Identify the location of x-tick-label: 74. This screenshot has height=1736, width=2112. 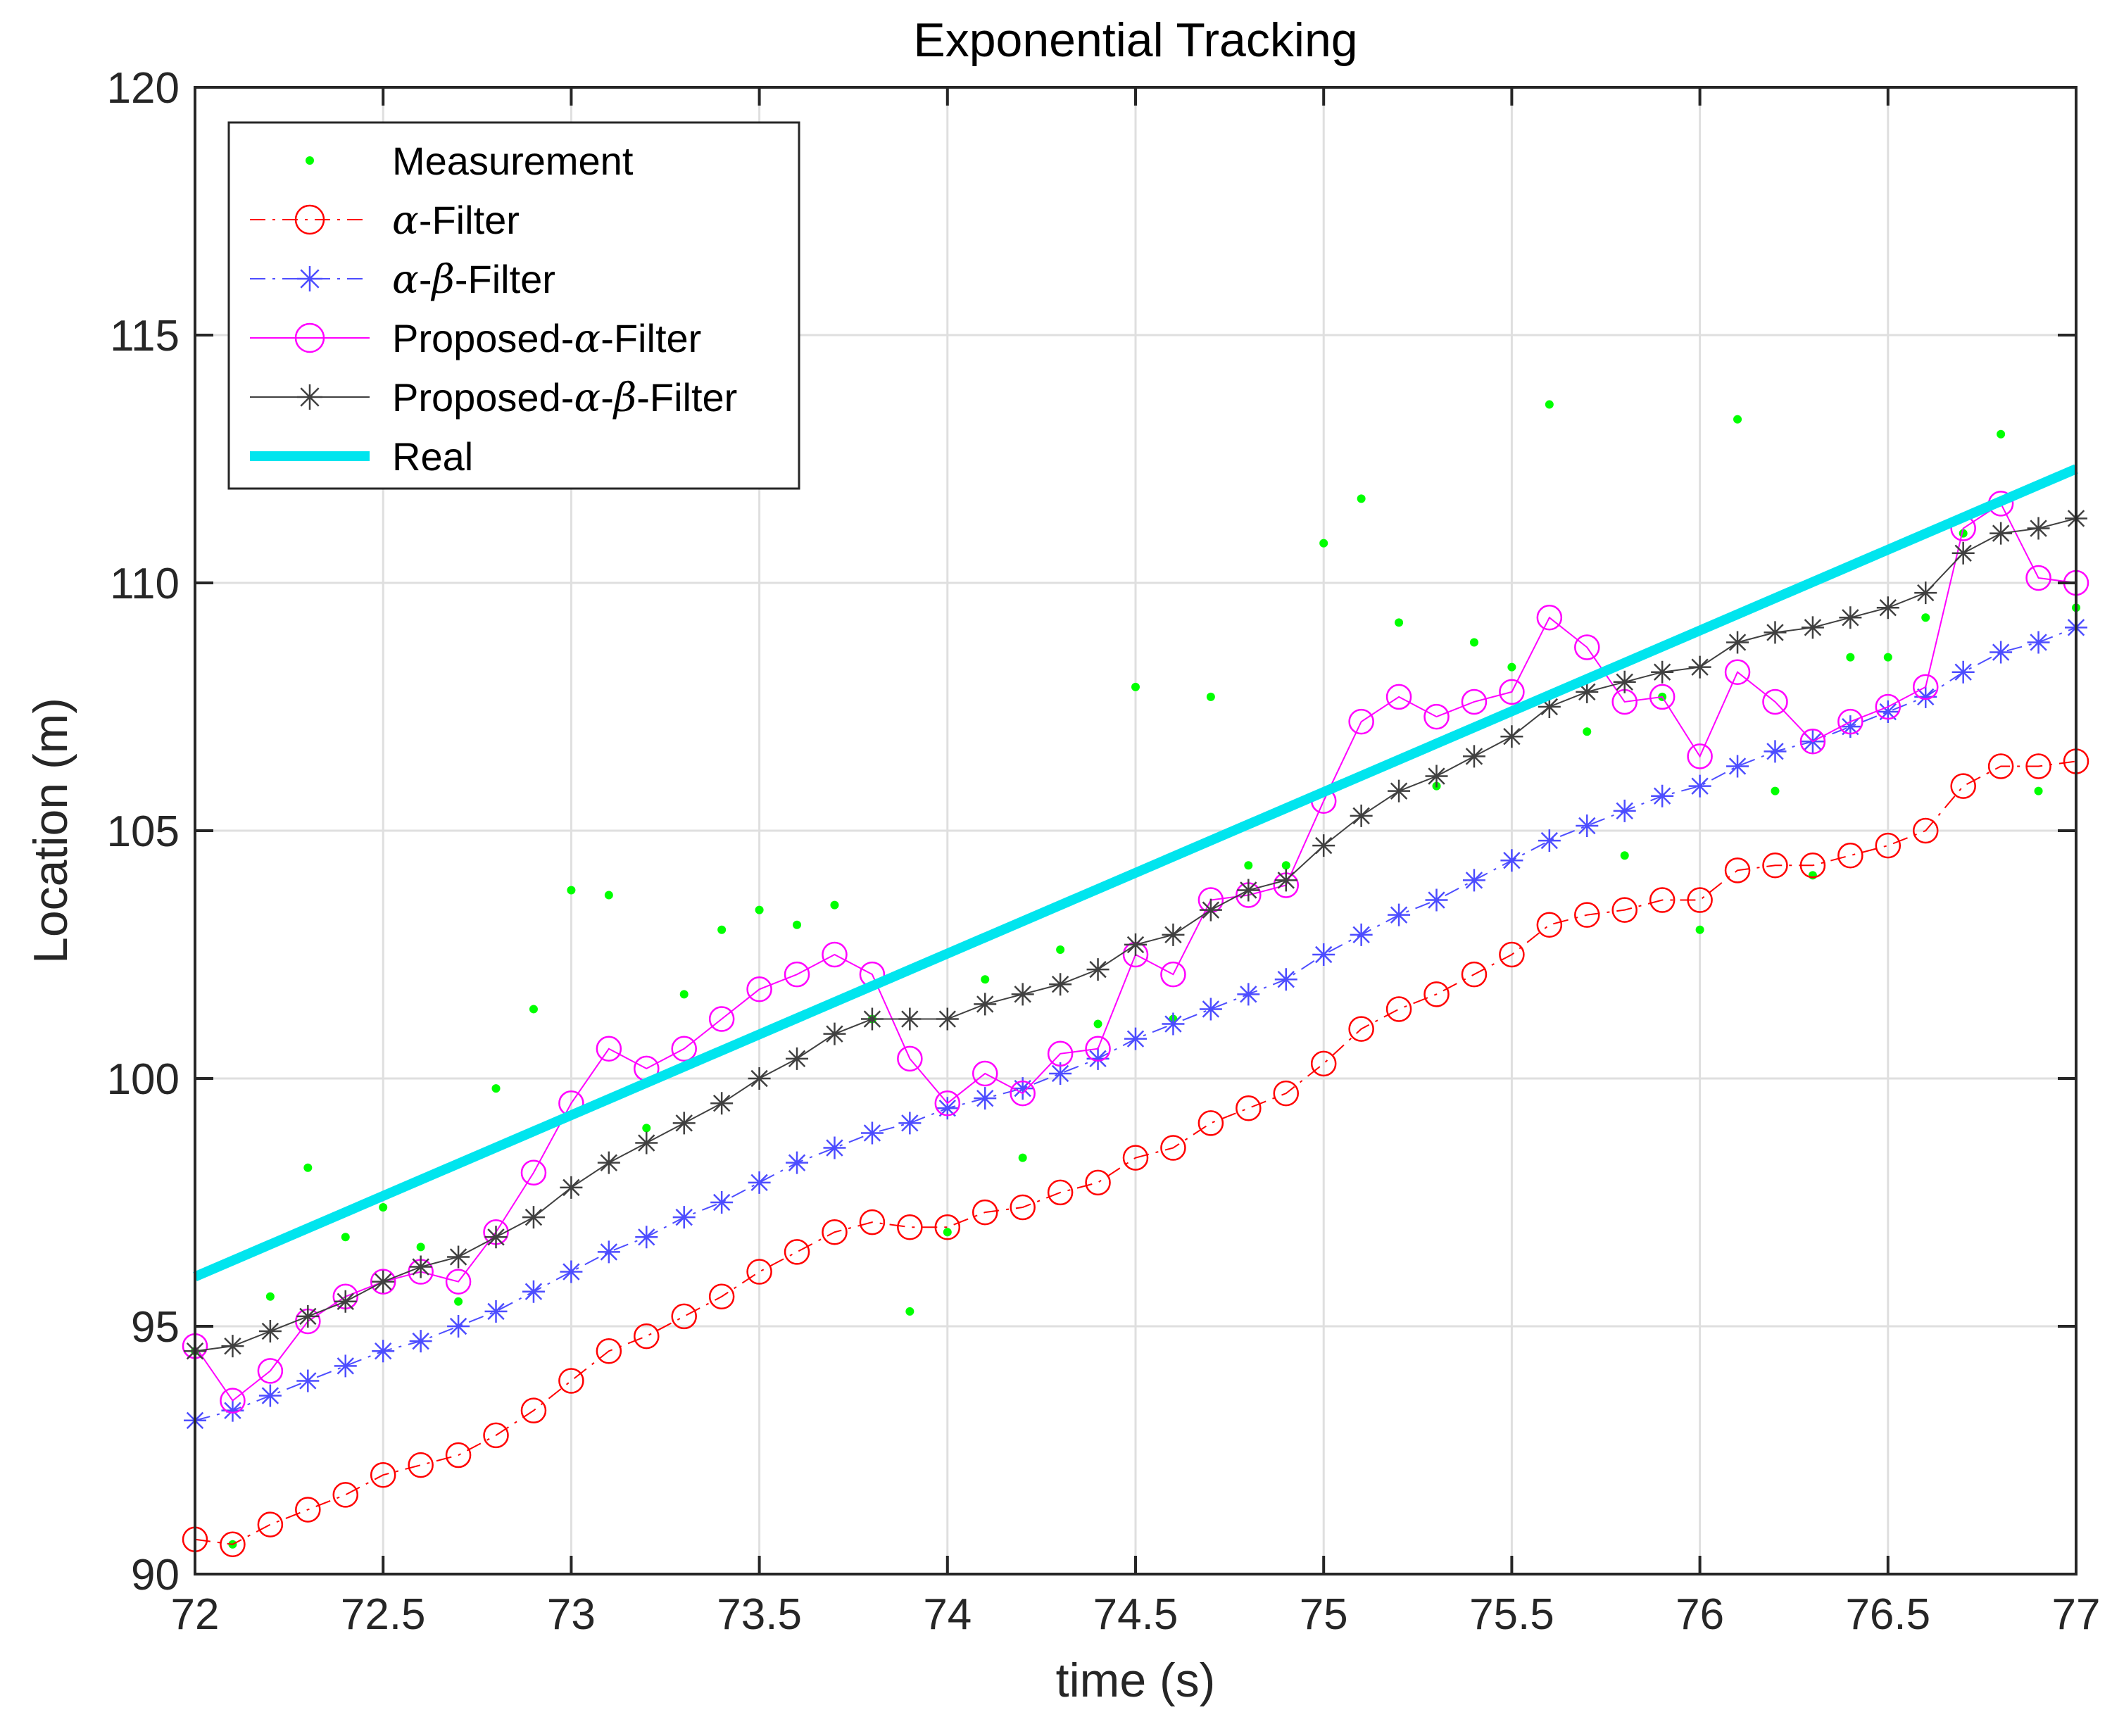
(947, 1614).